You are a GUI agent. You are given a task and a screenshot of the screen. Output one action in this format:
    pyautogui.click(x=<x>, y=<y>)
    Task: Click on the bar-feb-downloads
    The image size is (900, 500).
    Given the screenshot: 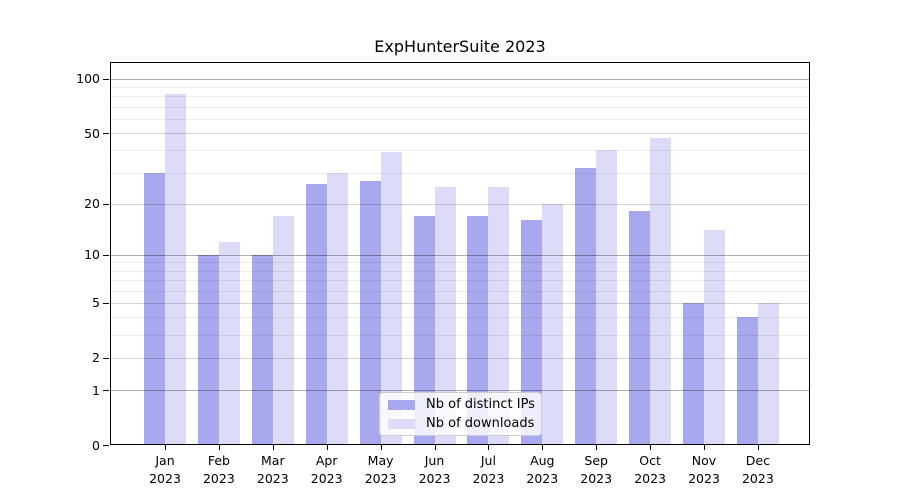 What is the action you would take?
    pyautogui.click(x=229, y=343)
    